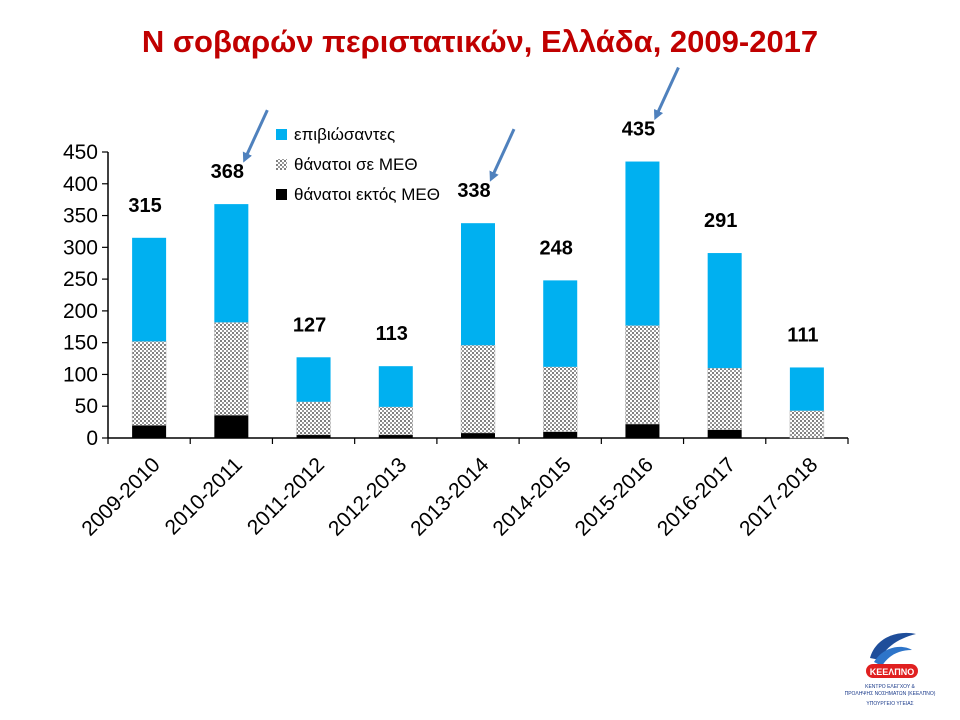 This screenshot has width=960, height=720. Describe the element at coordinates (227, 172) in the screenshot. I see `bar-total-label: 368` at that location.